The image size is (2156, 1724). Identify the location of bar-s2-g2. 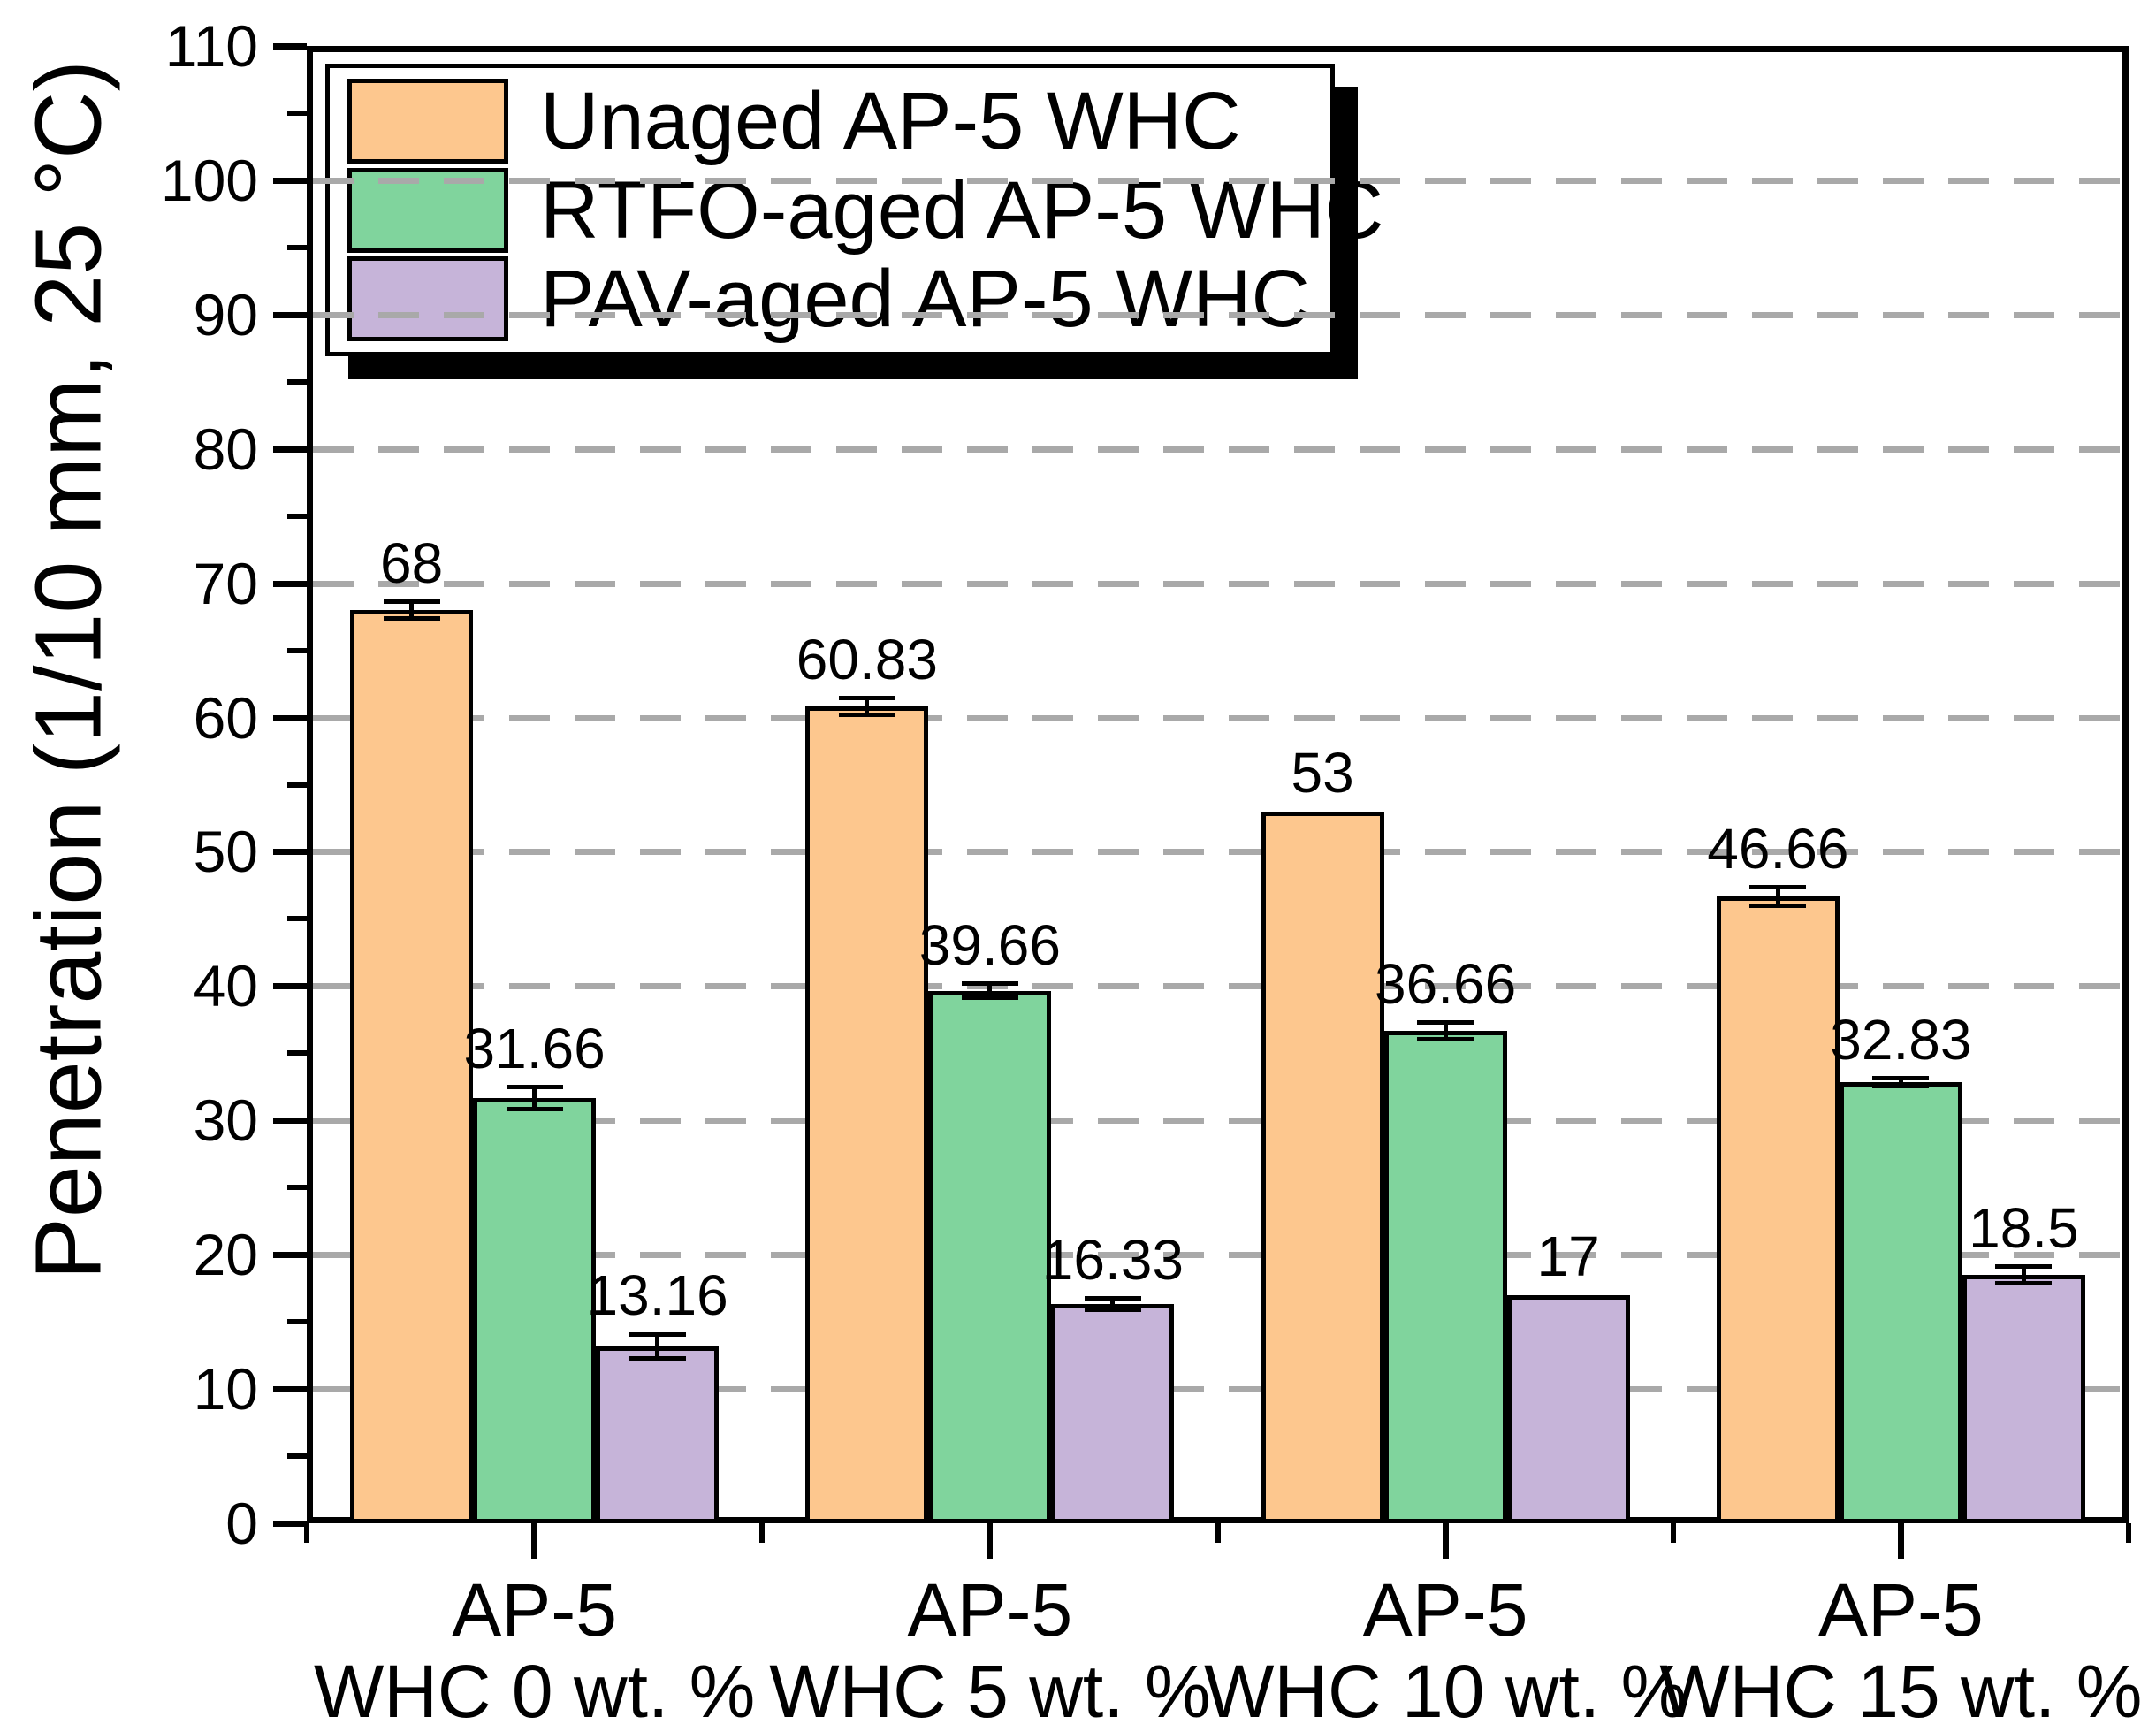
(990, 1256).